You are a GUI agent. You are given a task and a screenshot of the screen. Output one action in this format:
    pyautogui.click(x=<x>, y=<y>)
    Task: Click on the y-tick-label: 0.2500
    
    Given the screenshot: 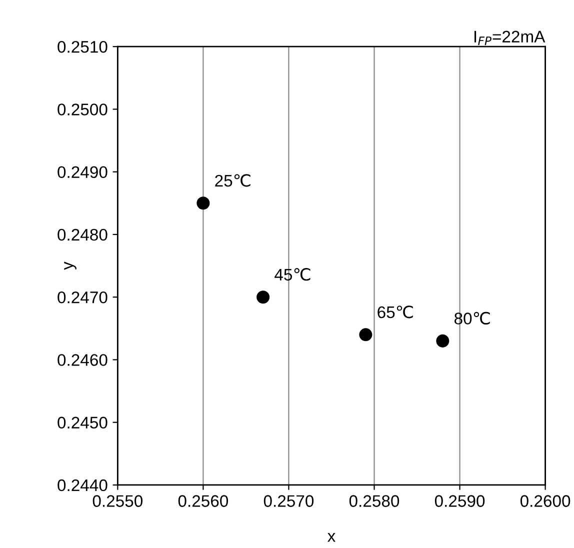 What is the action you would take?
    pyautogui.click(x=83, y=110)
    